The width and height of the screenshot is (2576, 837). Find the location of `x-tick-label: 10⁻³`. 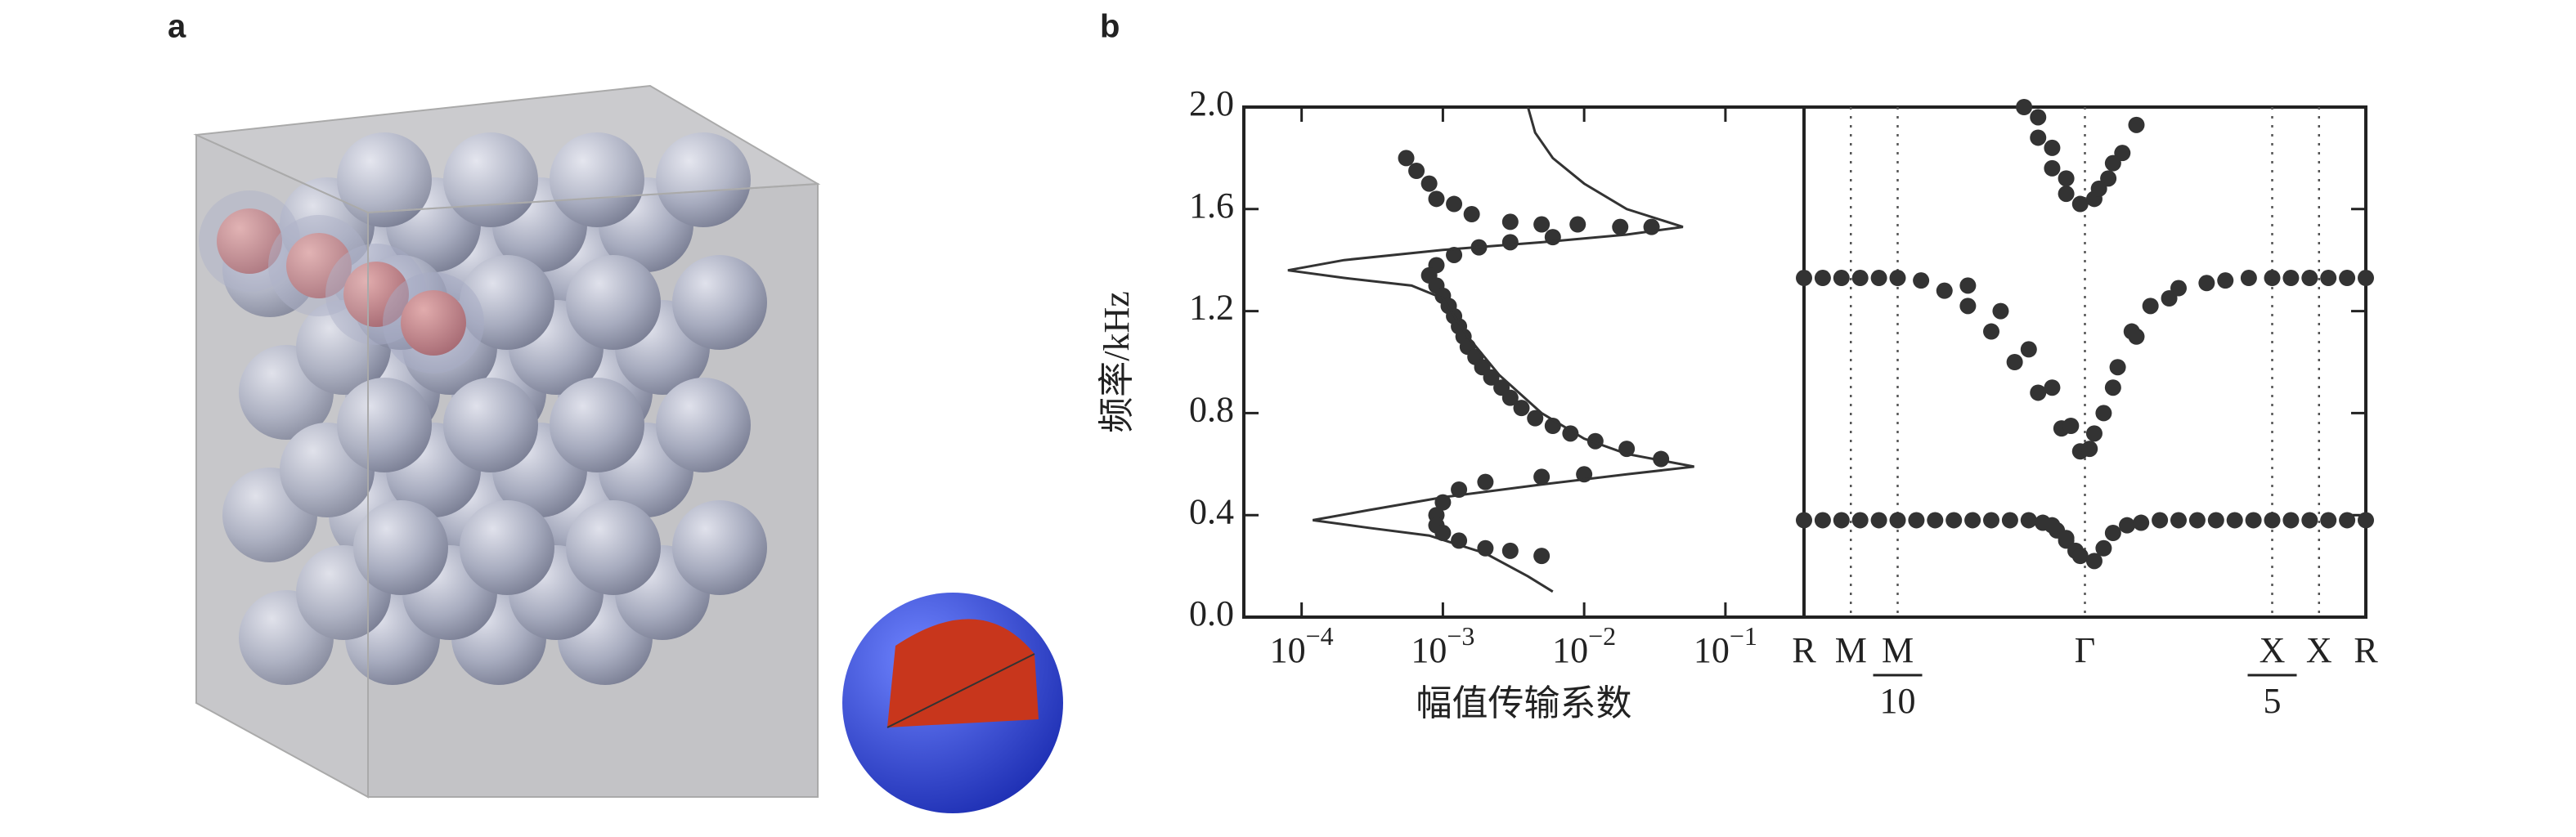

x-tick-label: 10⁻³ is located at coordinates (1442, 645).